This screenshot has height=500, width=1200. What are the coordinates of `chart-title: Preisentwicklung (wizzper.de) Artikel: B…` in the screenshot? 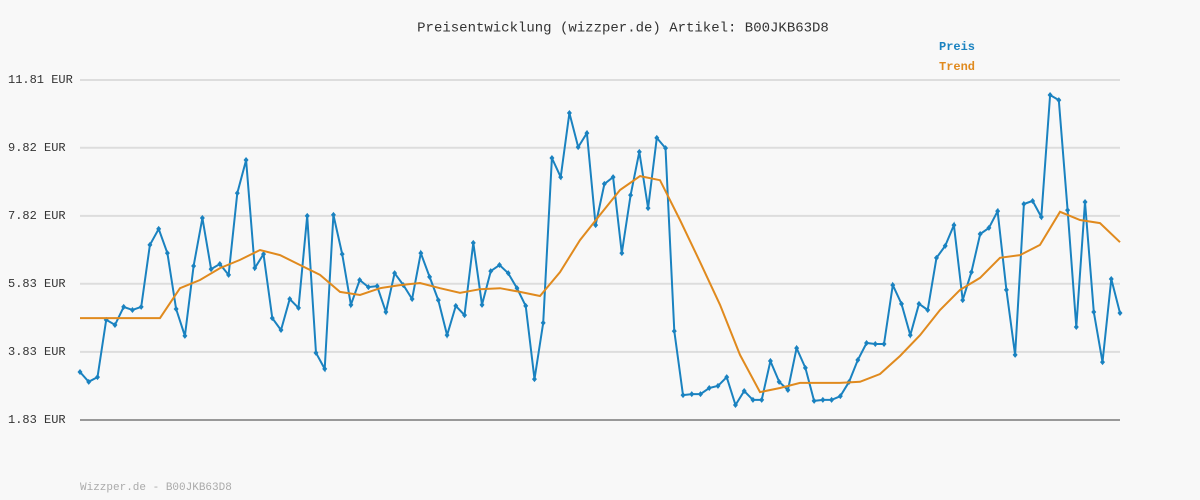 It's located at (623, 29).